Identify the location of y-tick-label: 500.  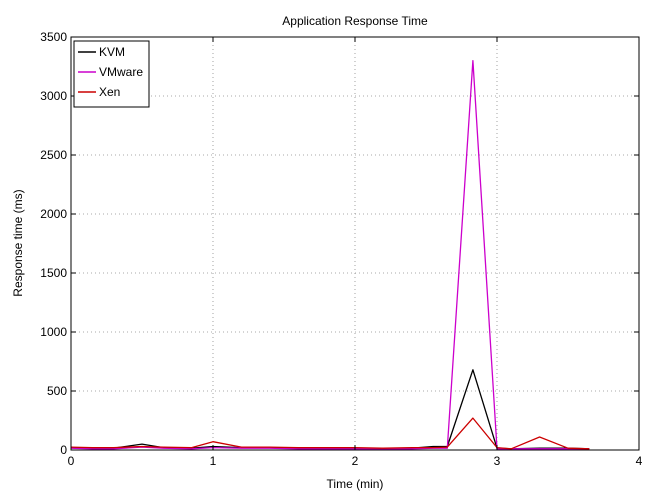
(57, 391).